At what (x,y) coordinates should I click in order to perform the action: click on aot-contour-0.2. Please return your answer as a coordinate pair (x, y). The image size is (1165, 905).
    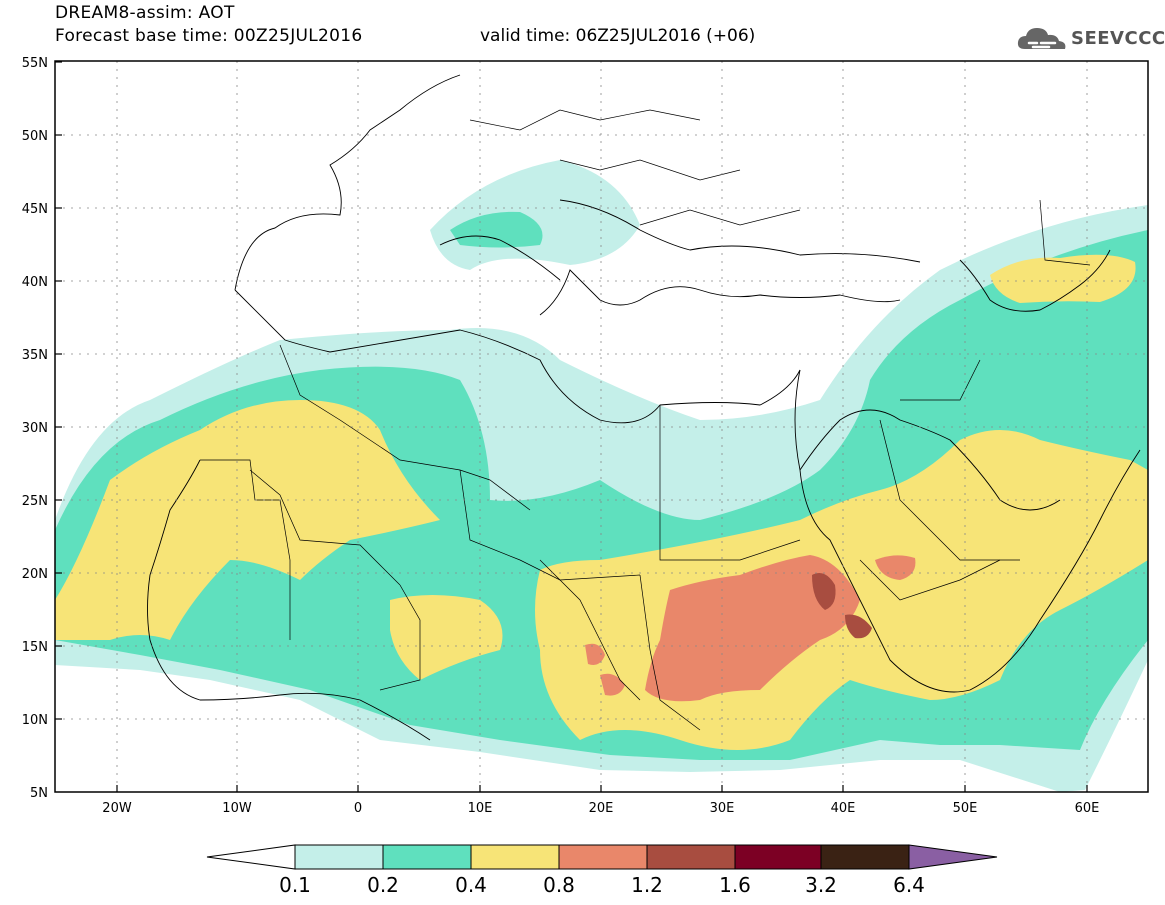
    Looking at the image, I should click on (496, 229).